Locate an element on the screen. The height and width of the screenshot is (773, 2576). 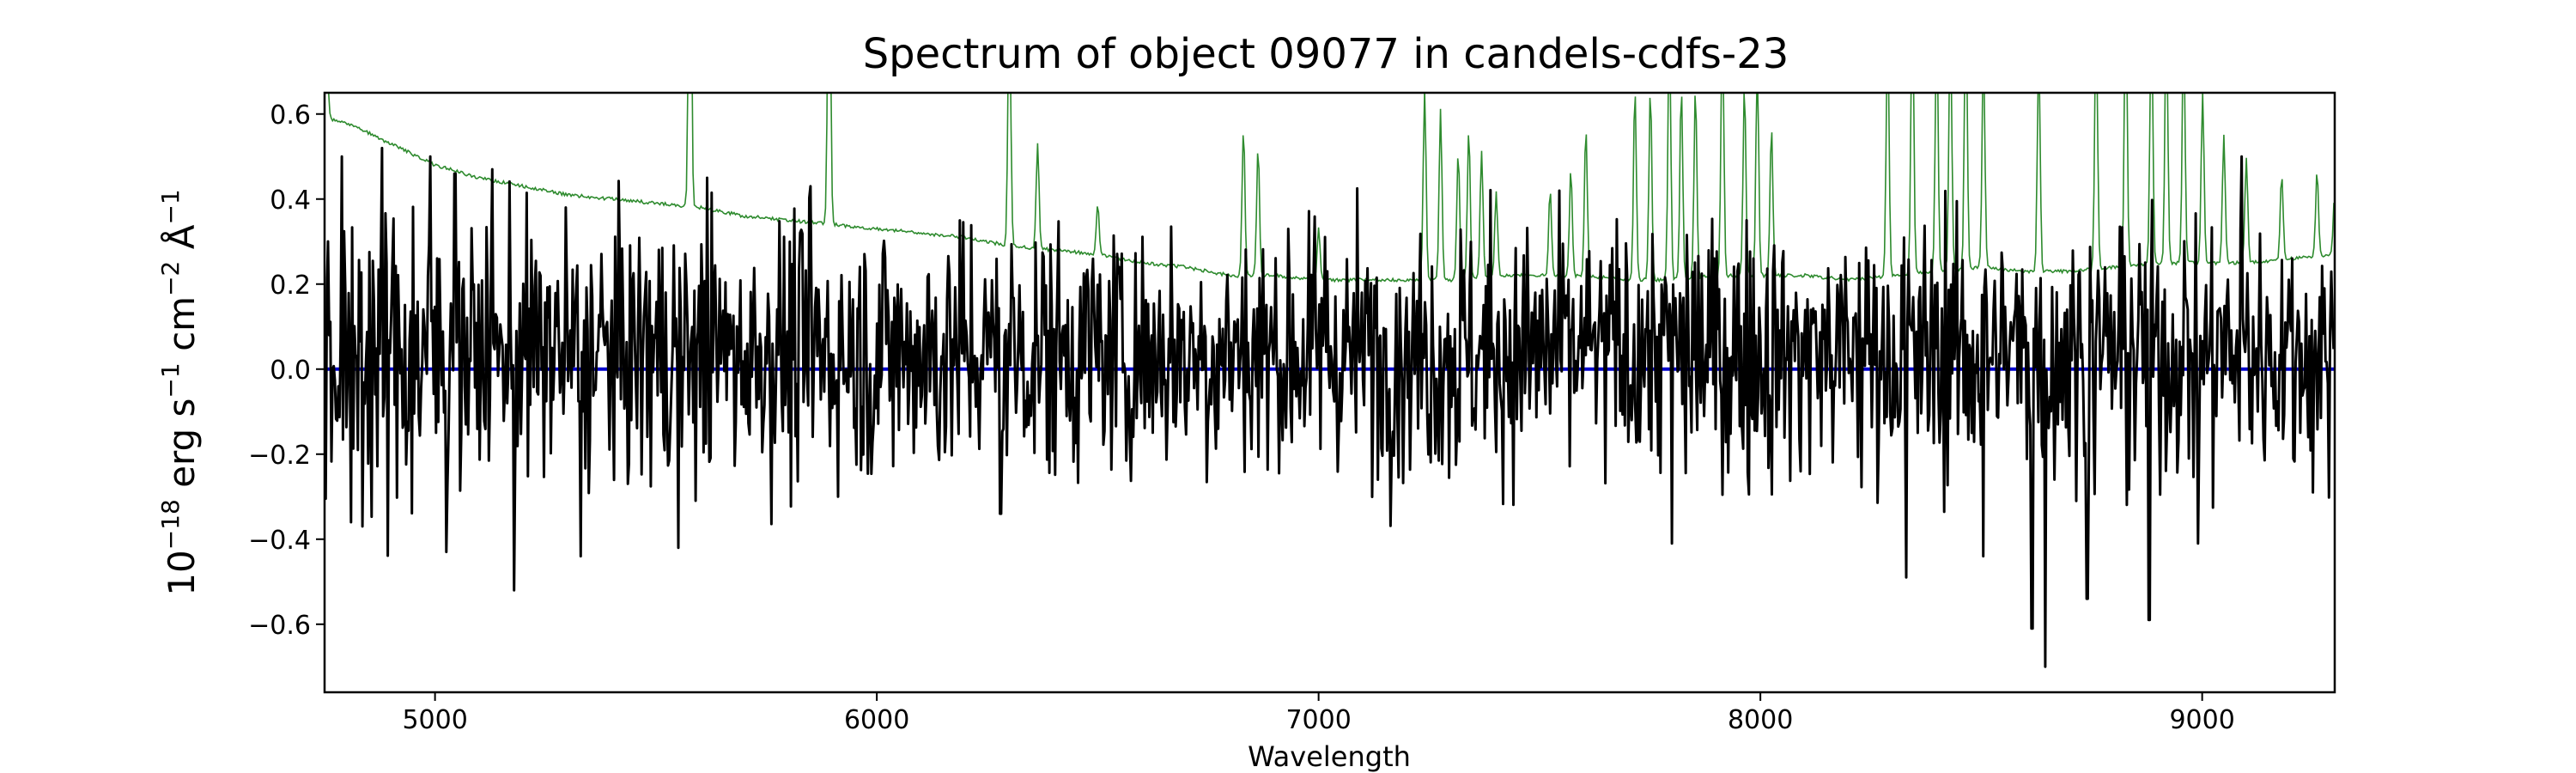
x-tick-label: 9000 is located at coordinates (2201, 720).